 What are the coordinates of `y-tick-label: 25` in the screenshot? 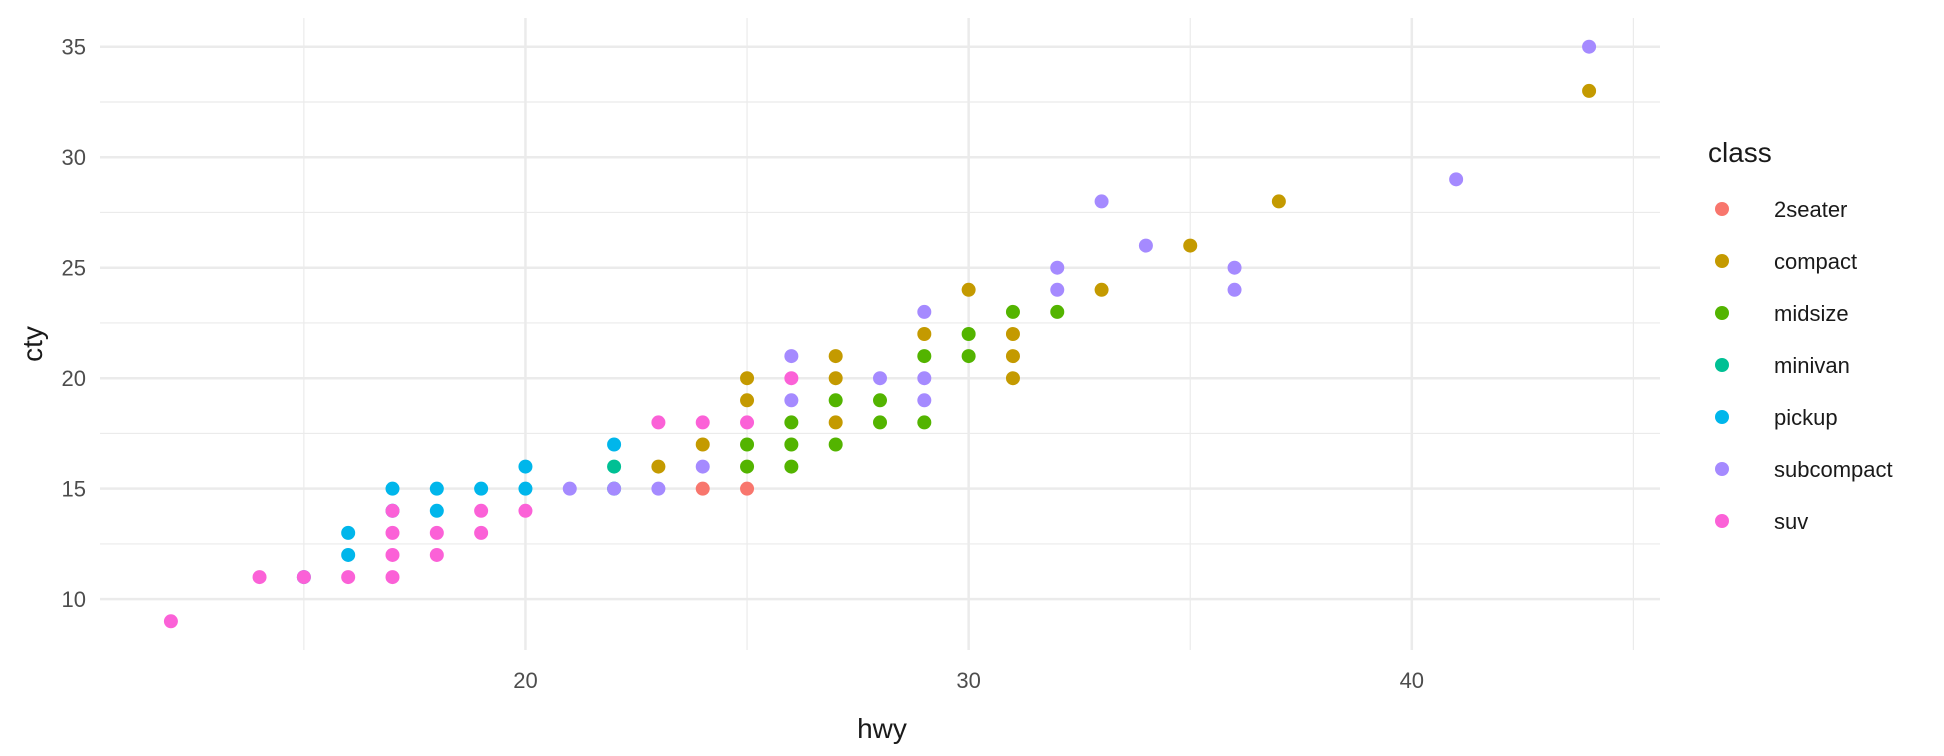 It's located at (74, 268).